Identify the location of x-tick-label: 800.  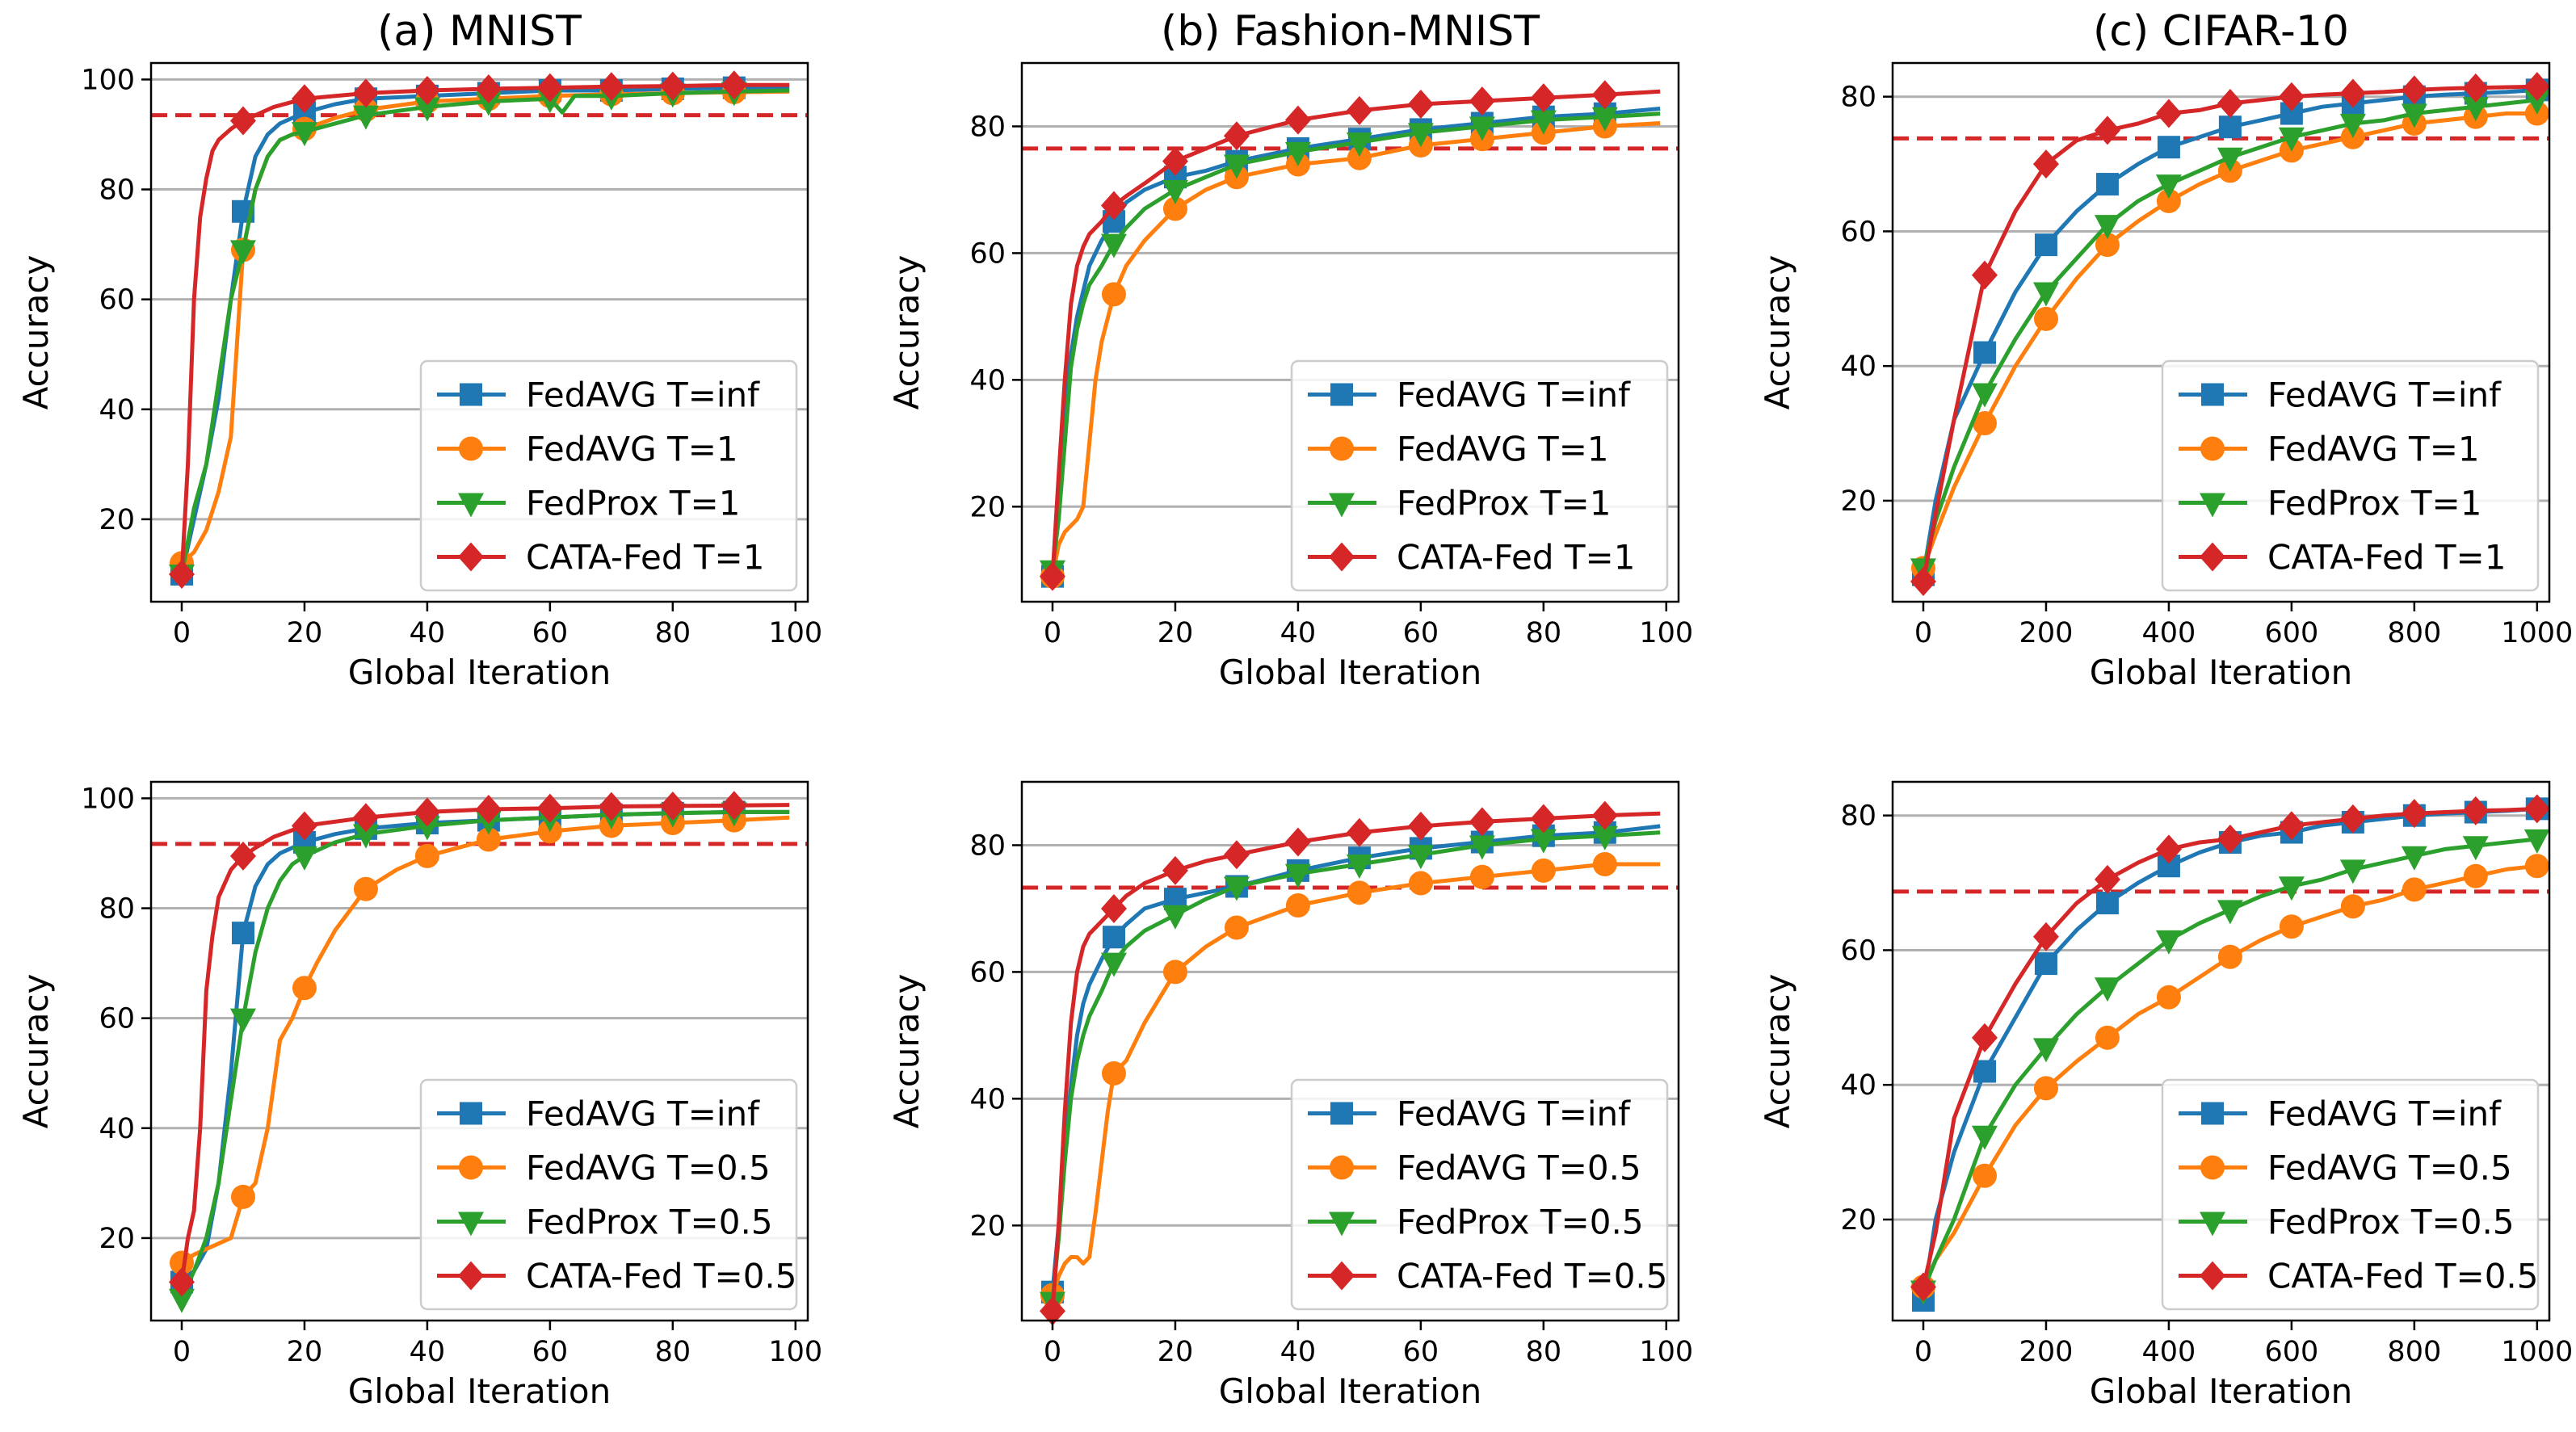
(2414, 1352).